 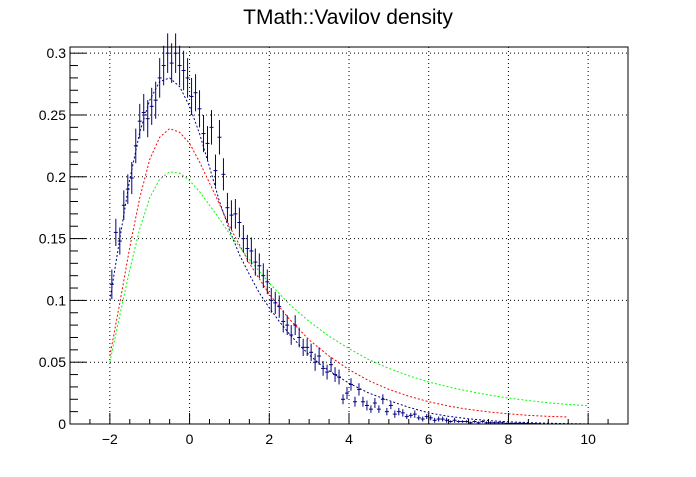 What do you see at coordinates (269, 439) in the screenshot?
I see `x-tick-label: 2` at bounding box center [269, 439].